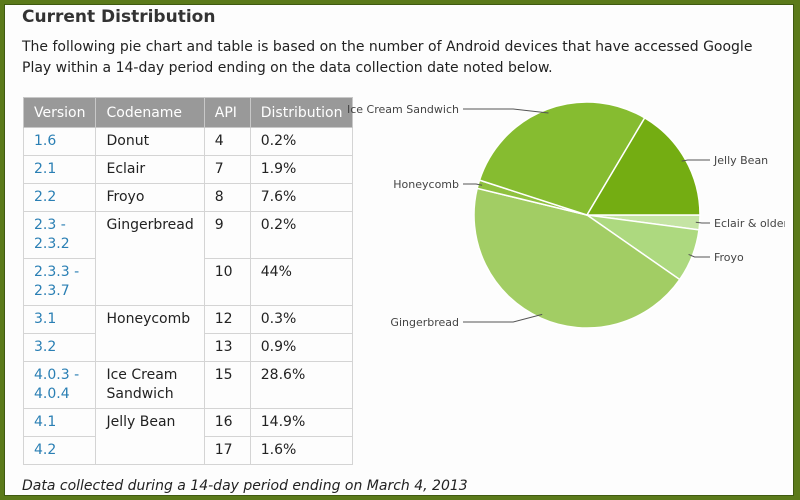  I want to click on header-version: Version, so click(59, 112).